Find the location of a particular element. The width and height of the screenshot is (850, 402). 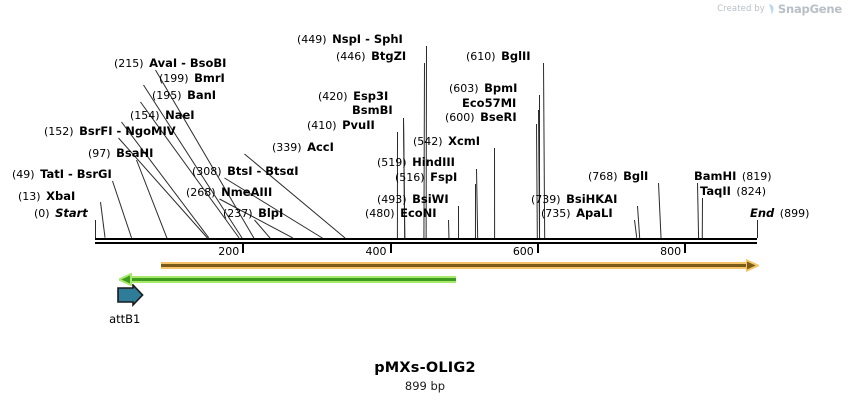

site-position: (49) is located at coordinates (26, 174).